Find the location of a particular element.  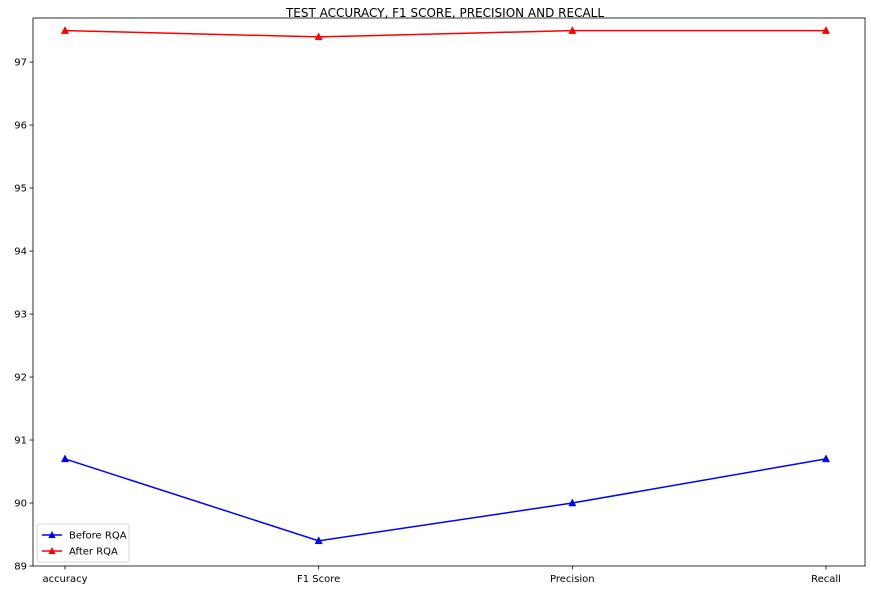

x-tick-label: F1 Score is located at coordinates (318, 579).